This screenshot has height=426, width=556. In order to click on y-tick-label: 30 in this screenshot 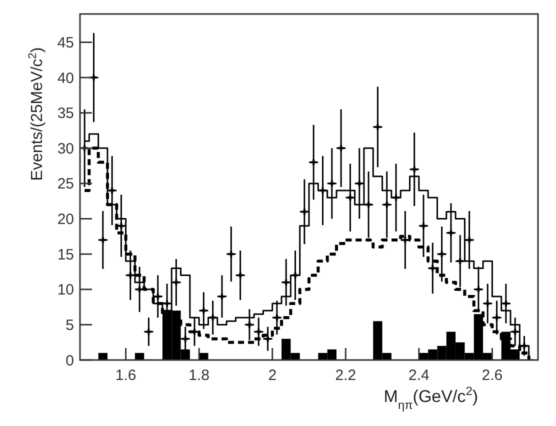, I will do `click(65, 149)`.